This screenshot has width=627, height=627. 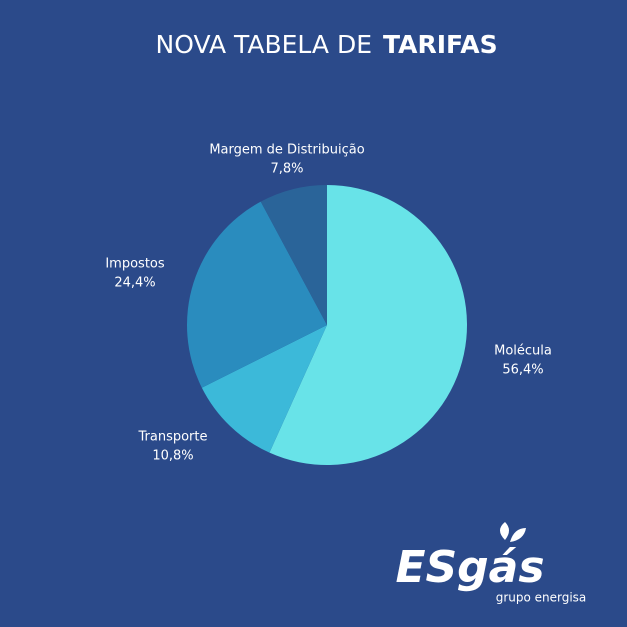 What do you see at coordinates (172, 456) in the screenshot?
I see `value-label: 10,8%` at bounding box center [172, 456].